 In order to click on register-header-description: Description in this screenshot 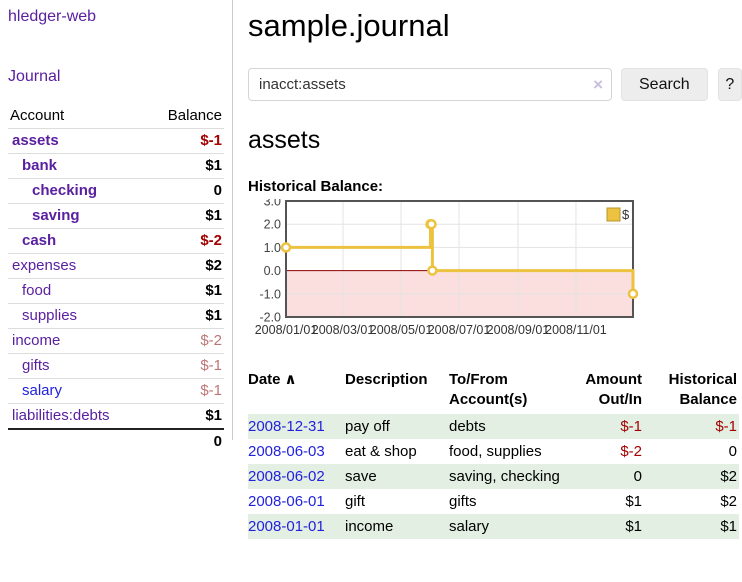, I will do `click(386, 379)`.